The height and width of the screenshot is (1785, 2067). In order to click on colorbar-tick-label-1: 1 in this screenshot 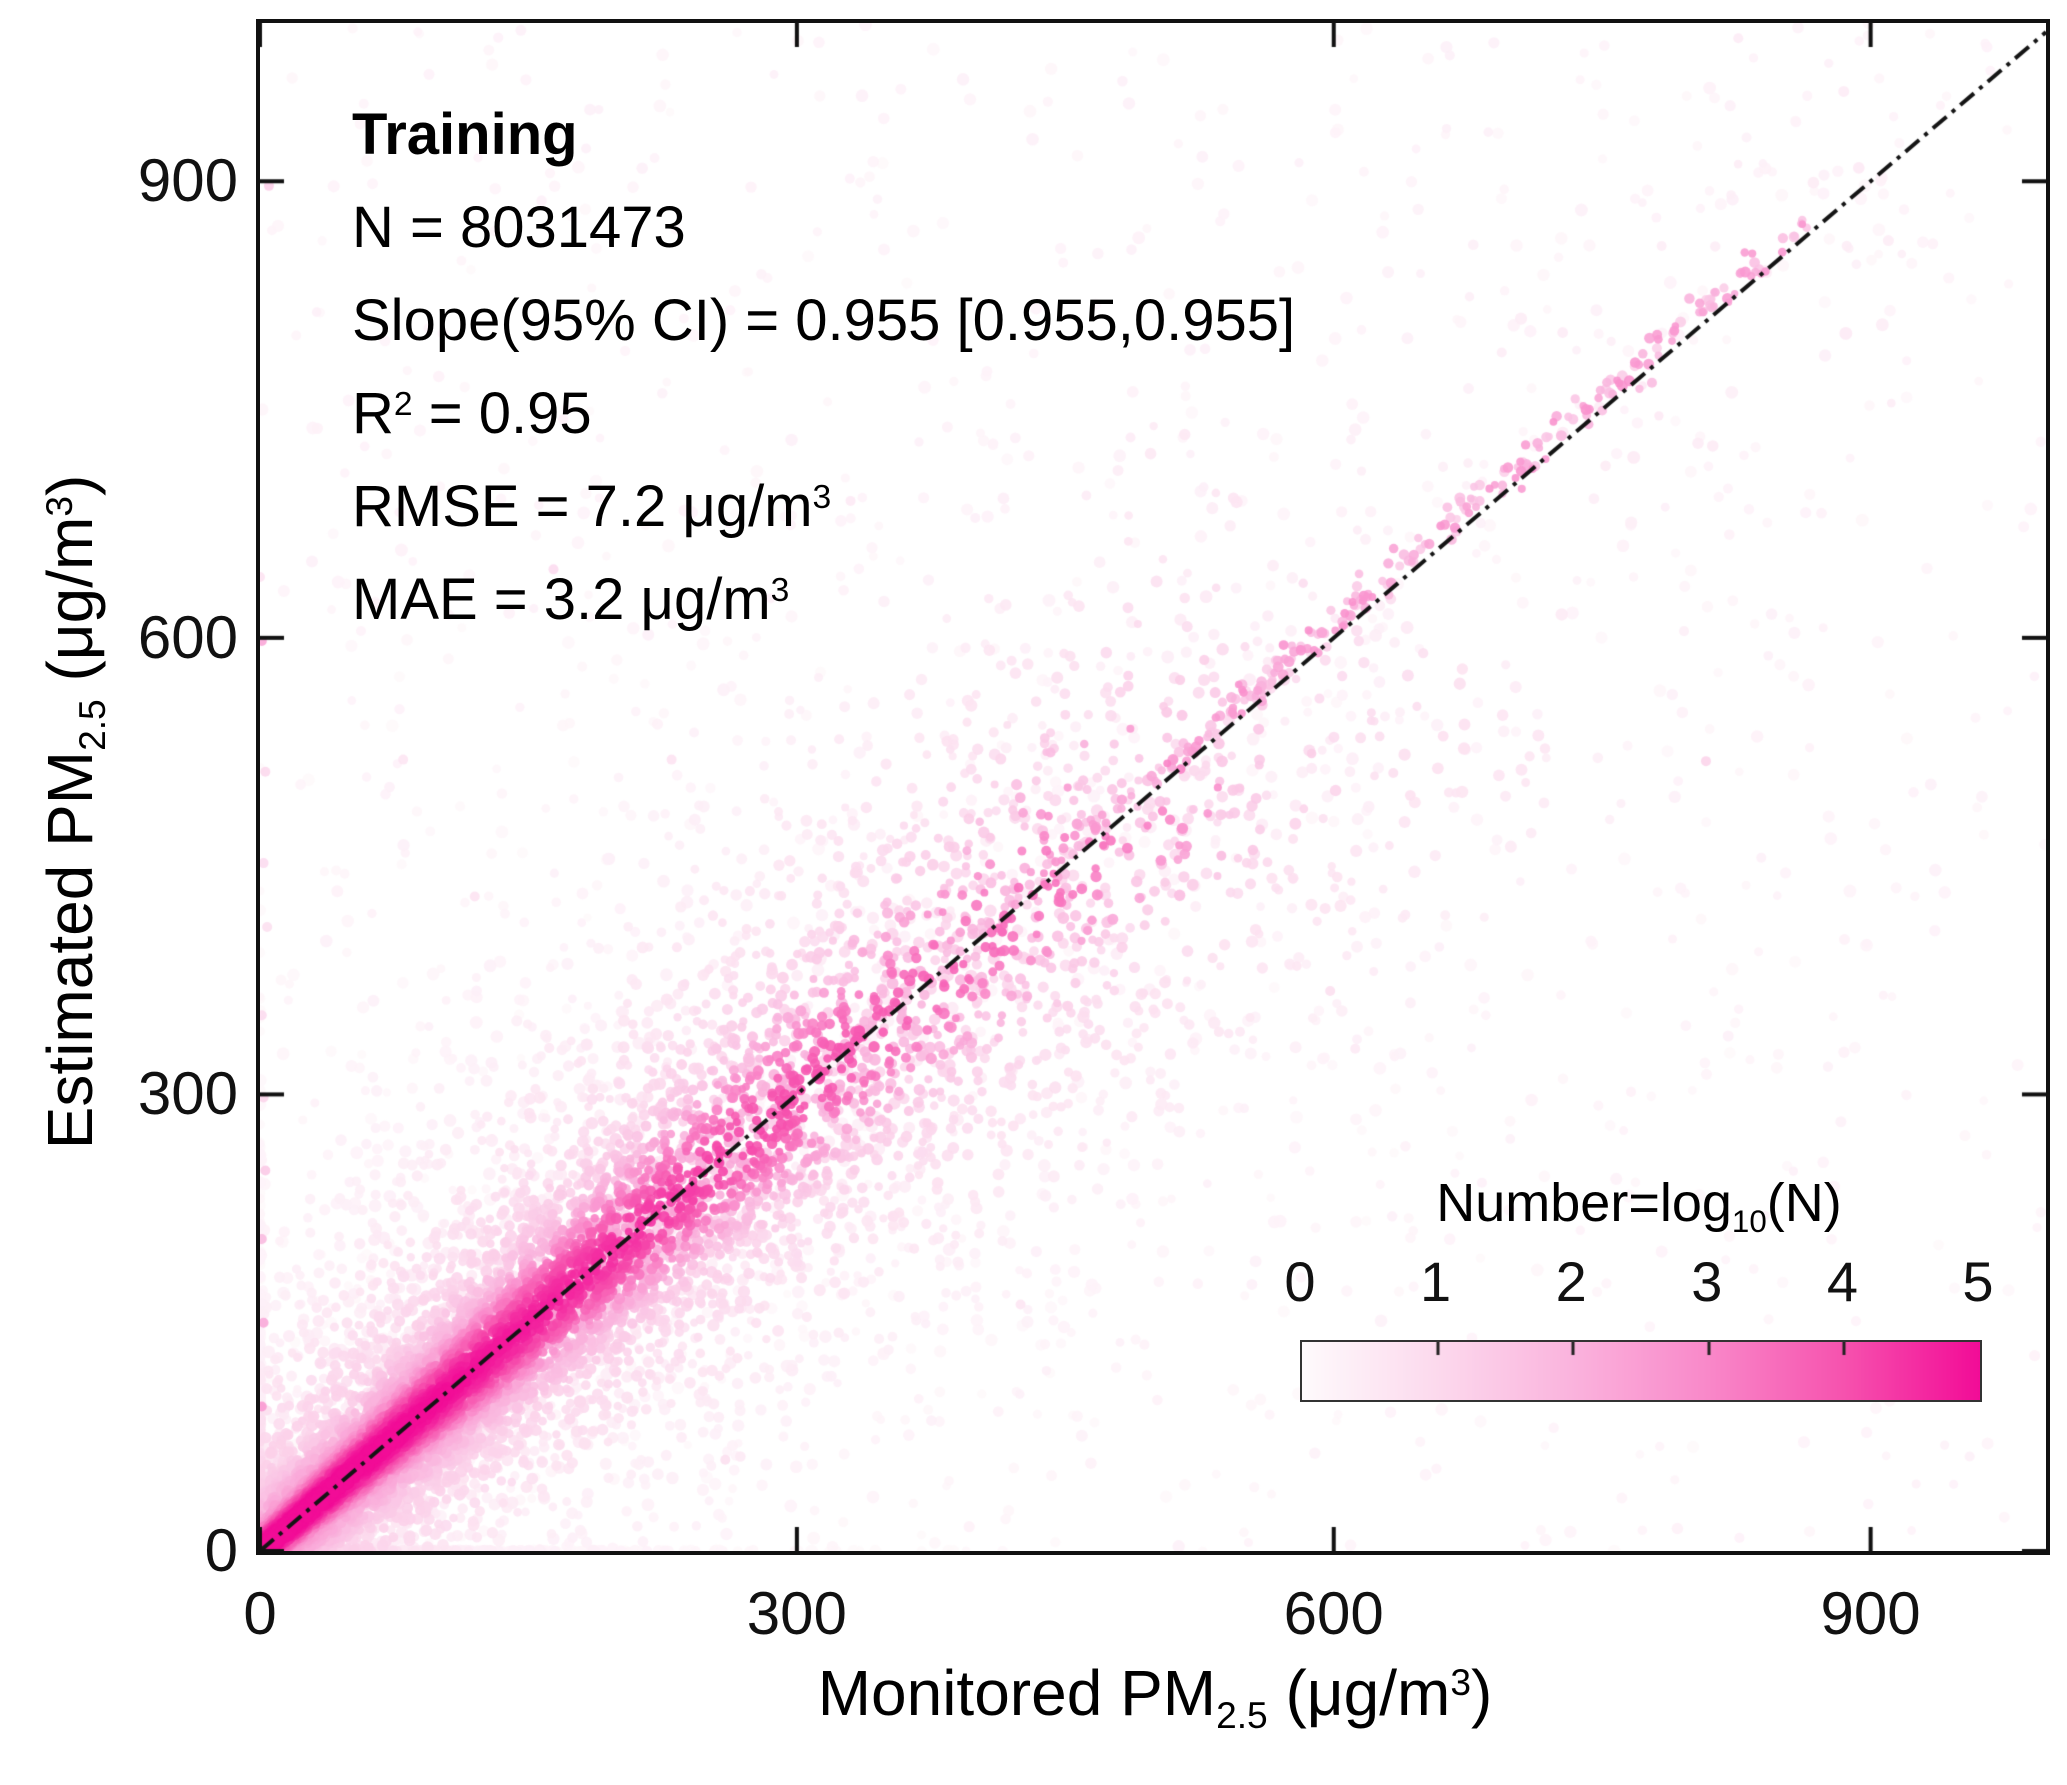, I will do `click(1436, 1281)`.